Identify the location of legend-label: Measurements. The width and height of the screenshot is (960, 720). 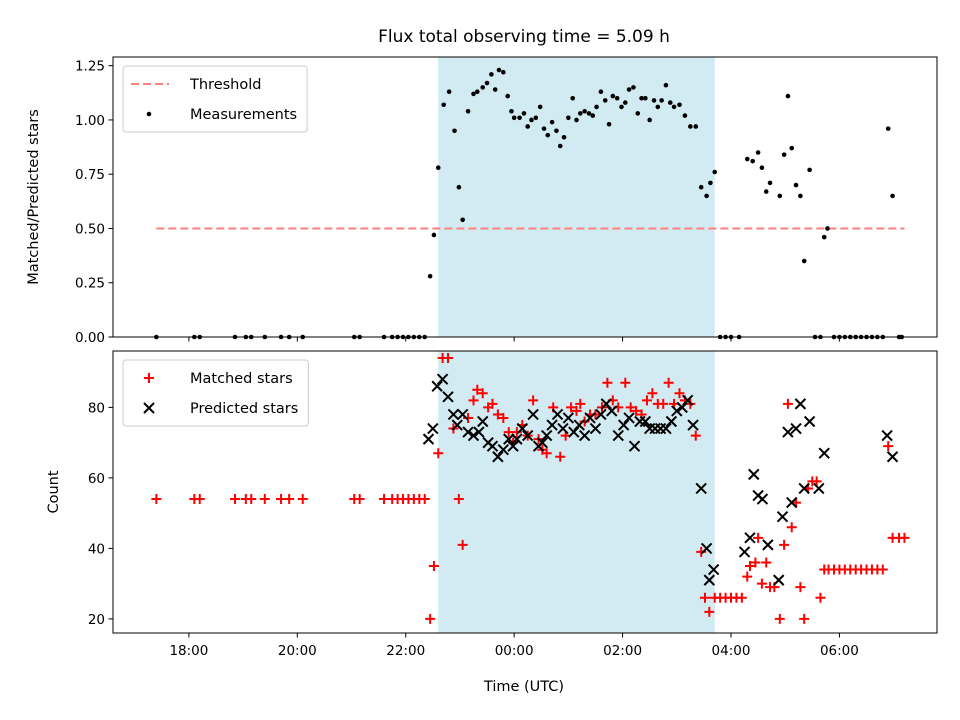
(243, 115).